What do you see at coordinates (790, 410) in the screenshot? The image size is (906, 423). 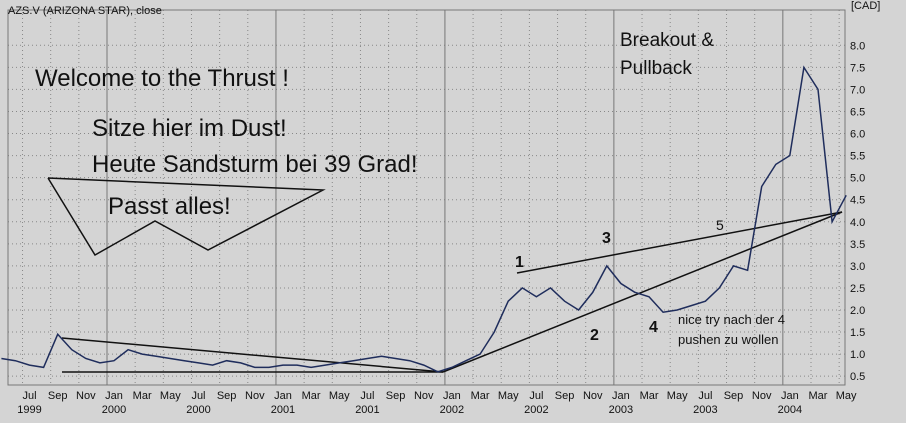 I see `x-year-label: 2004` at bounding box center [790, 410].